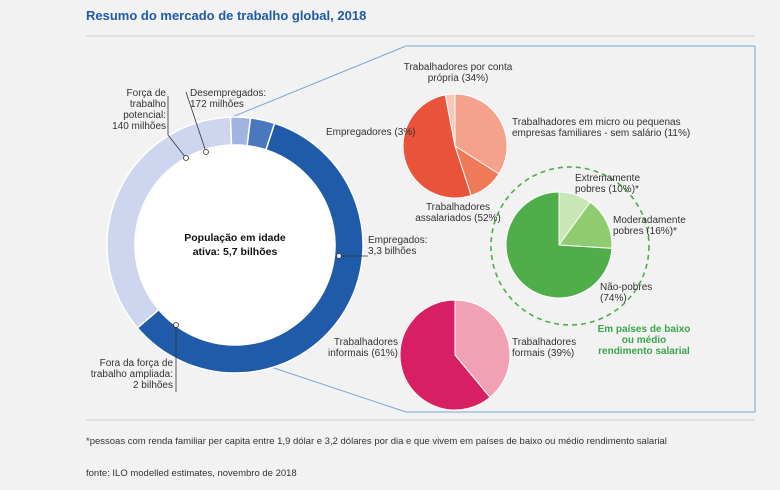 This screenshot has height=490, width=780. I want to click on donut-hole, so click(235, 245).